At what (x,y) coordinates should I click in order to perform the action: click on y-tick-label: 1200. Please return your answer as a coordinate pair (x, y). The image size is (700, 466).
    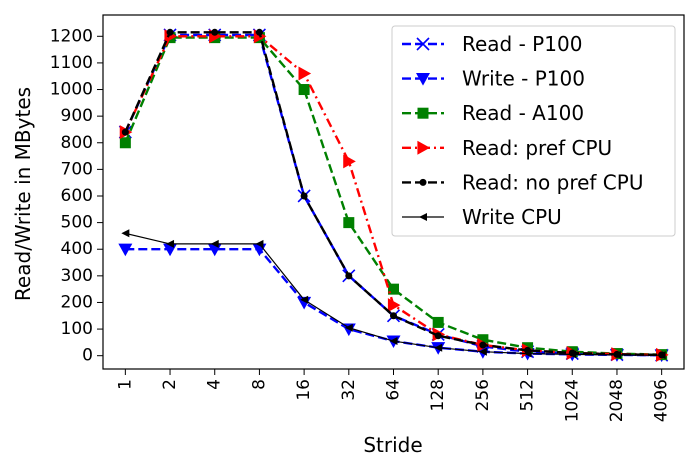
    Looking at the image, I should click on (71, 36).